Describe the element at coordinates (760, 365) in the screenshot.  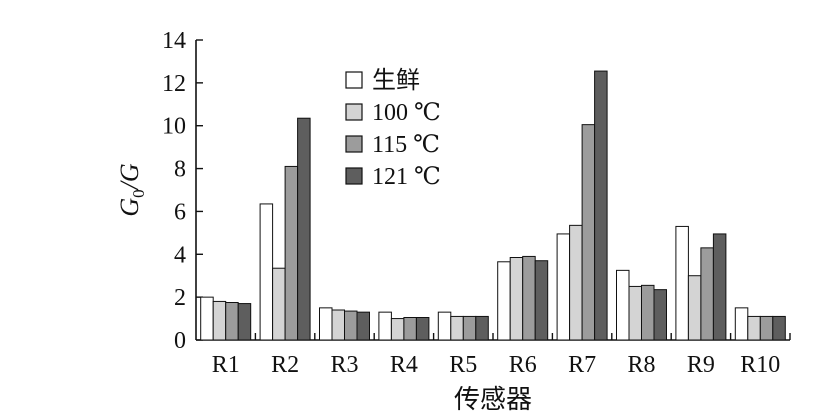
I see `x-tick-label: R10` at that location.